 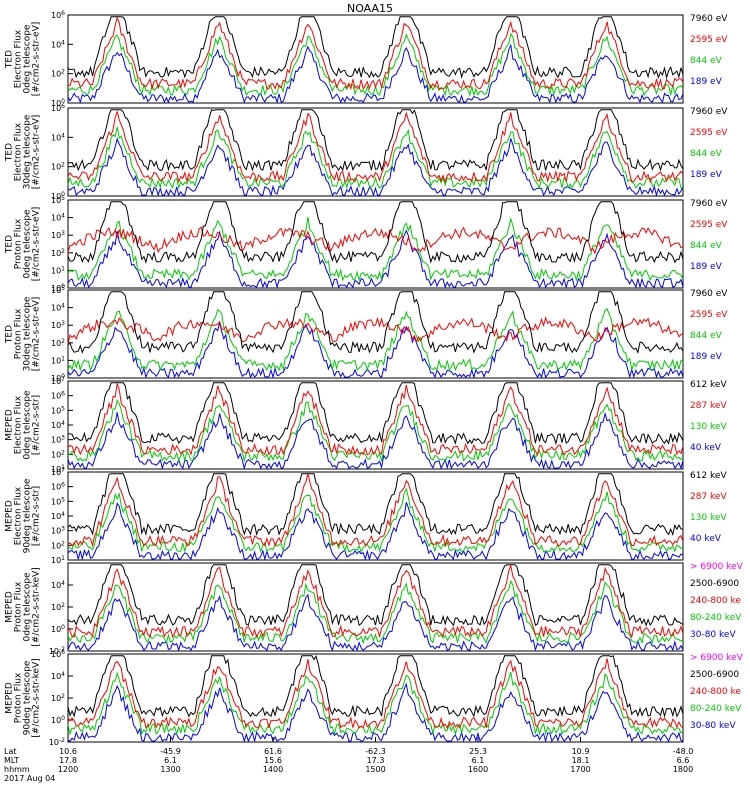 I want to click on x-tick-label: 18.1, so click(x=581, y=760).